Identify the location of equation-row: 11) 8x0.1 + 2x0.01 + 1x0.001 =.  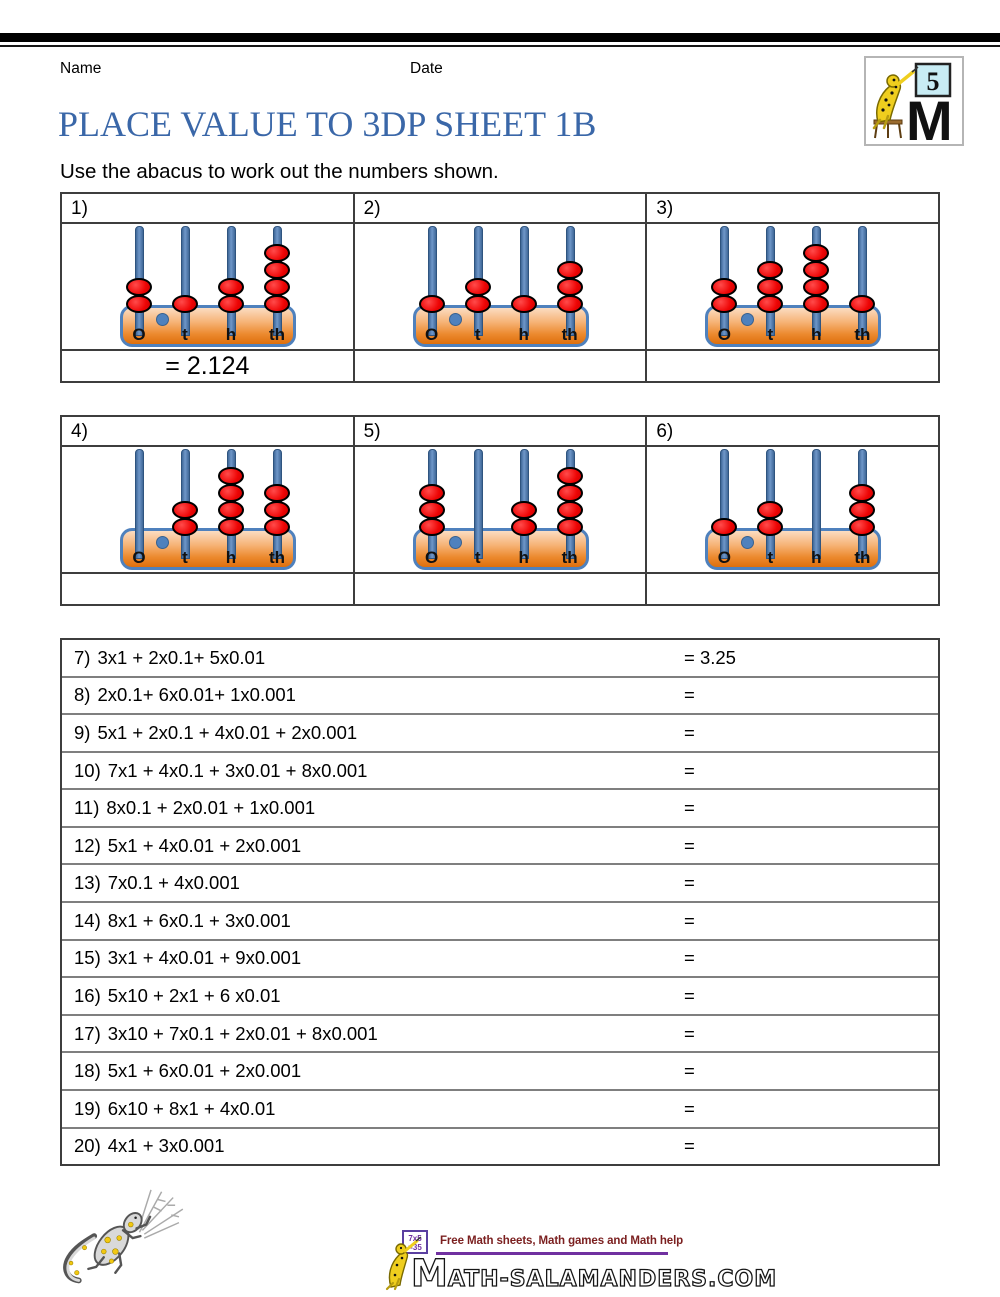
(500, 807).